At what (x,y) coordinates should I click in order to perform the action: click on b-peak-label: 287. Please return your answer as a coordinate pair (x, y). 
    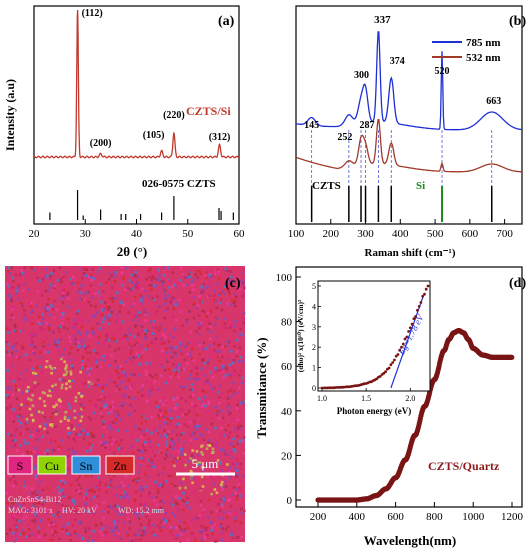
    Looking at the image, I should click on (367, 125).